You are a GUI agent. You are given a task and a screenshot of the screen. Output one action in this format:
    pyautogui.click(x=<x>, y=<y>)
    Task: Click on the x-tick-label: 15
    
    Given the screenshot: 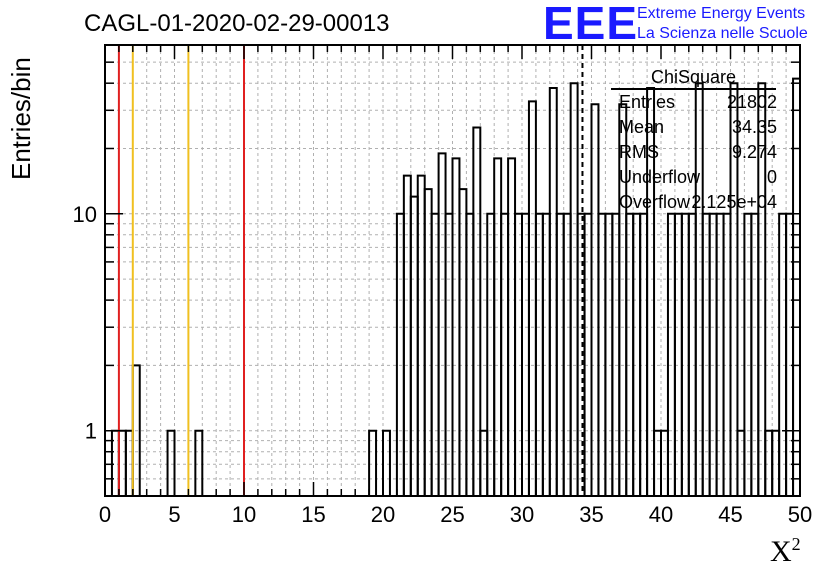 What is the action you would take?
    pyautogui.click(x=313, y=514)
    